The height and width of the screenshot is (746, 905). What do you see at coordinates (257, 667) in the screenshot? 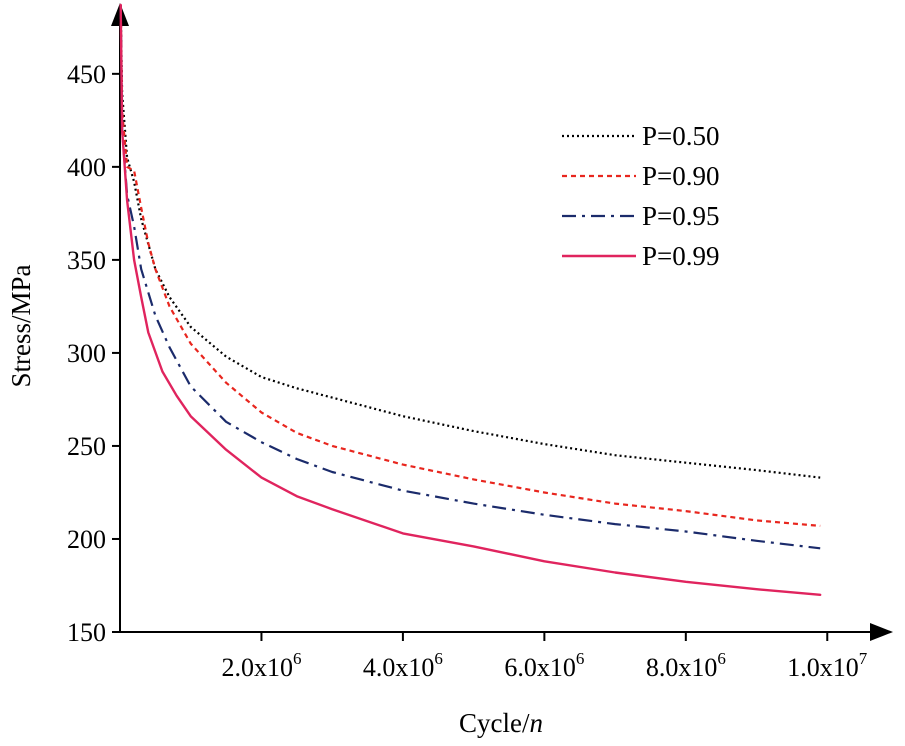
I see `x-tick-mantissa: 2.0x10` at bounding box center [257, 667].